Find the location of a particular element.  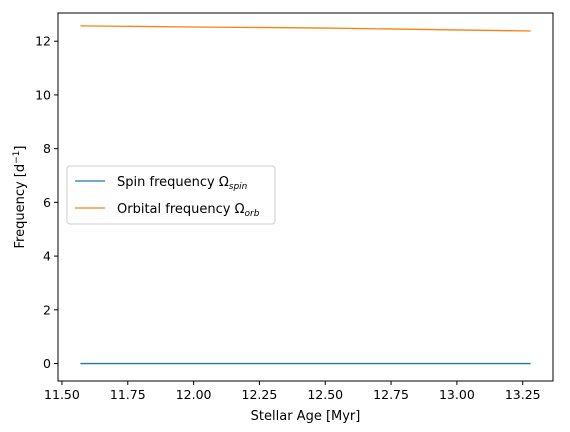

x-tick-label: 12.25 is located at coordinates (260, 394).